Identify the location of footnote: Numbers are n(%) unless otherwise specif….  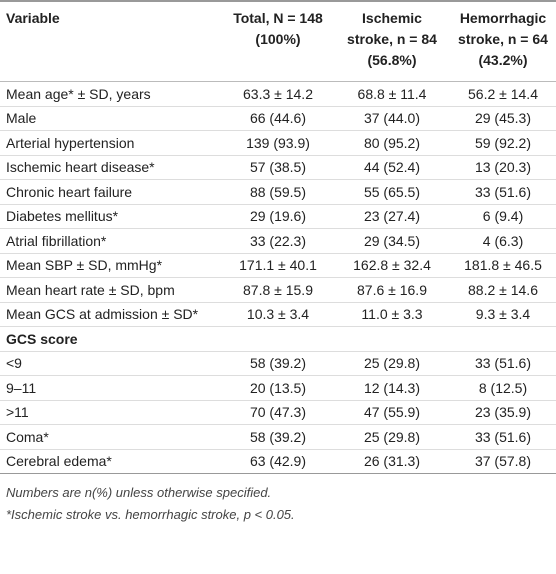
(139, 492).